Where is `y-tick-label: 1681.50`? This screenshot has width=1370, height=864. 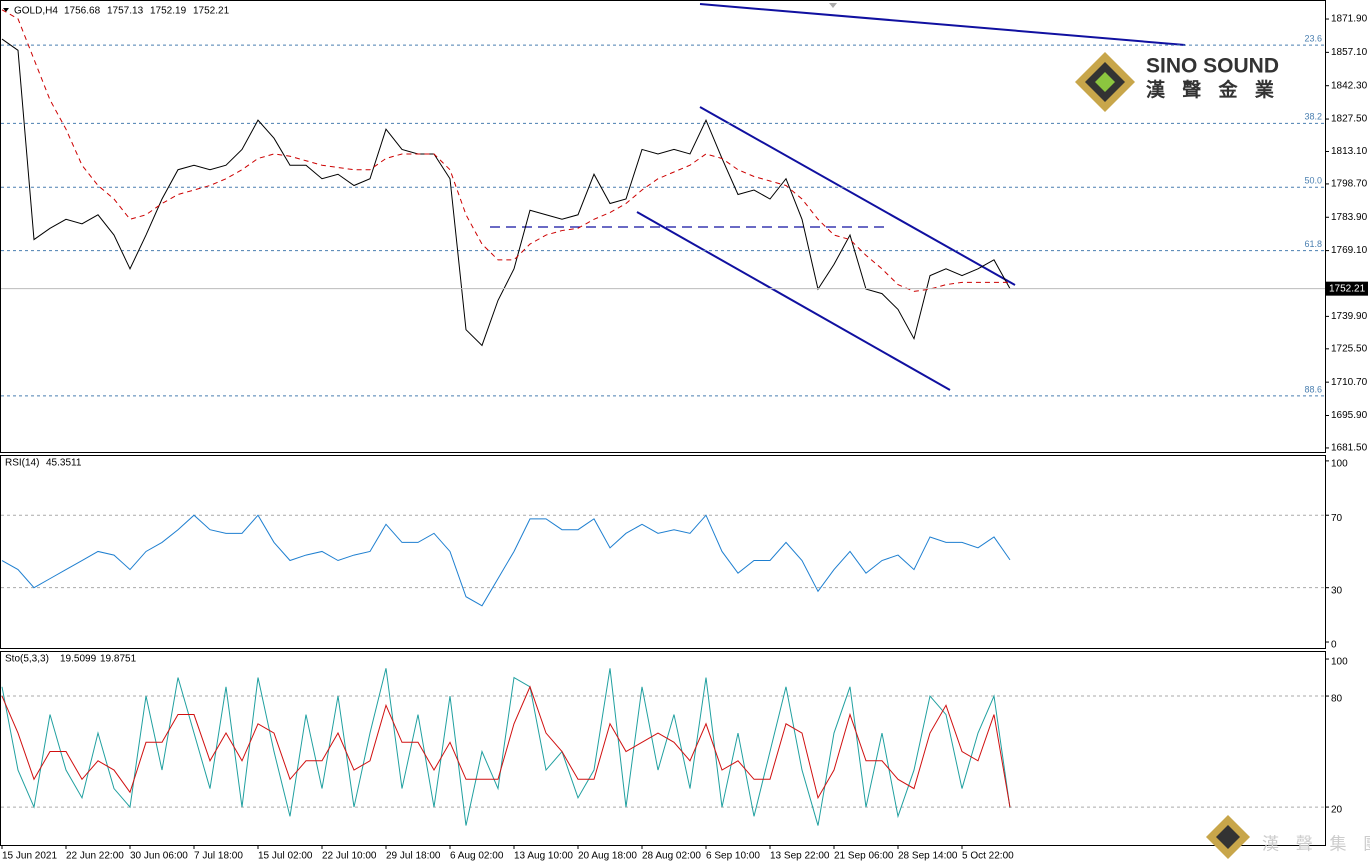
y-tick-label: 1681.50 is located at coordinates (1349, 448).